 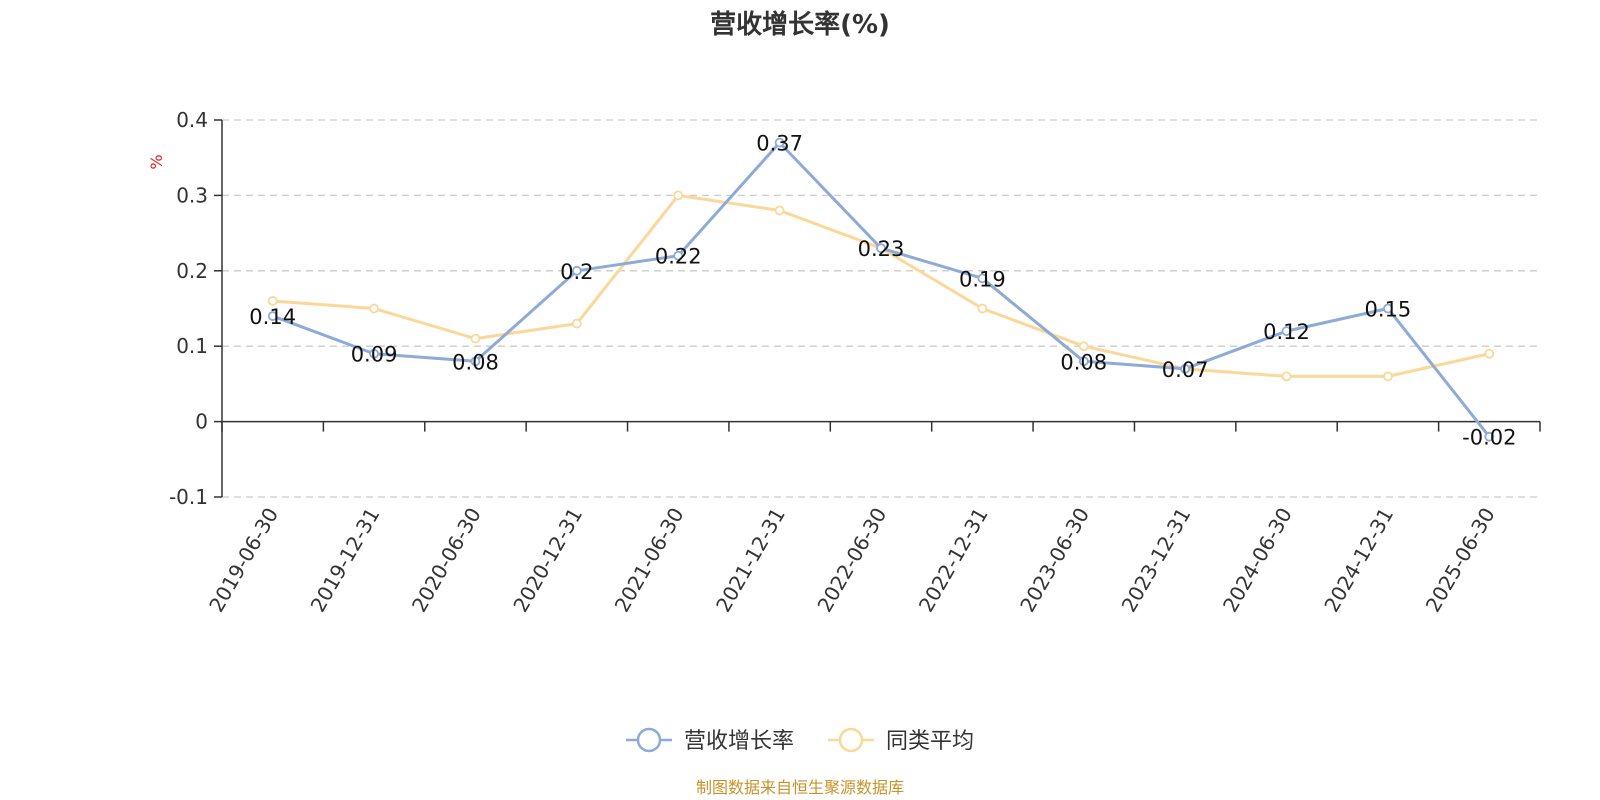 I want to click on data-label: 0.09, so click(x=374, y=355).